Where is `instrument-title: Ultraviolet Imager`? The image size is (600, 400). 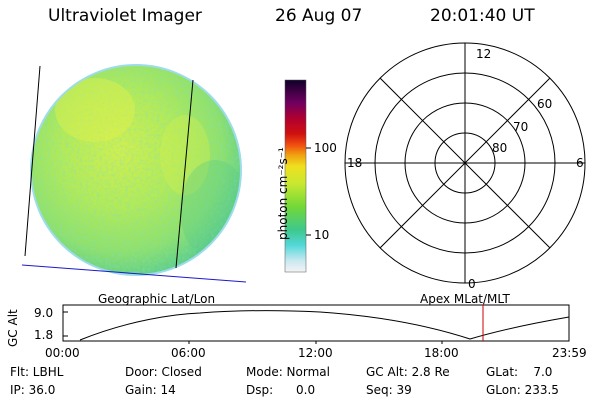 instrument-title: Ultraviolet Imager is located at coordinates (125, 16).